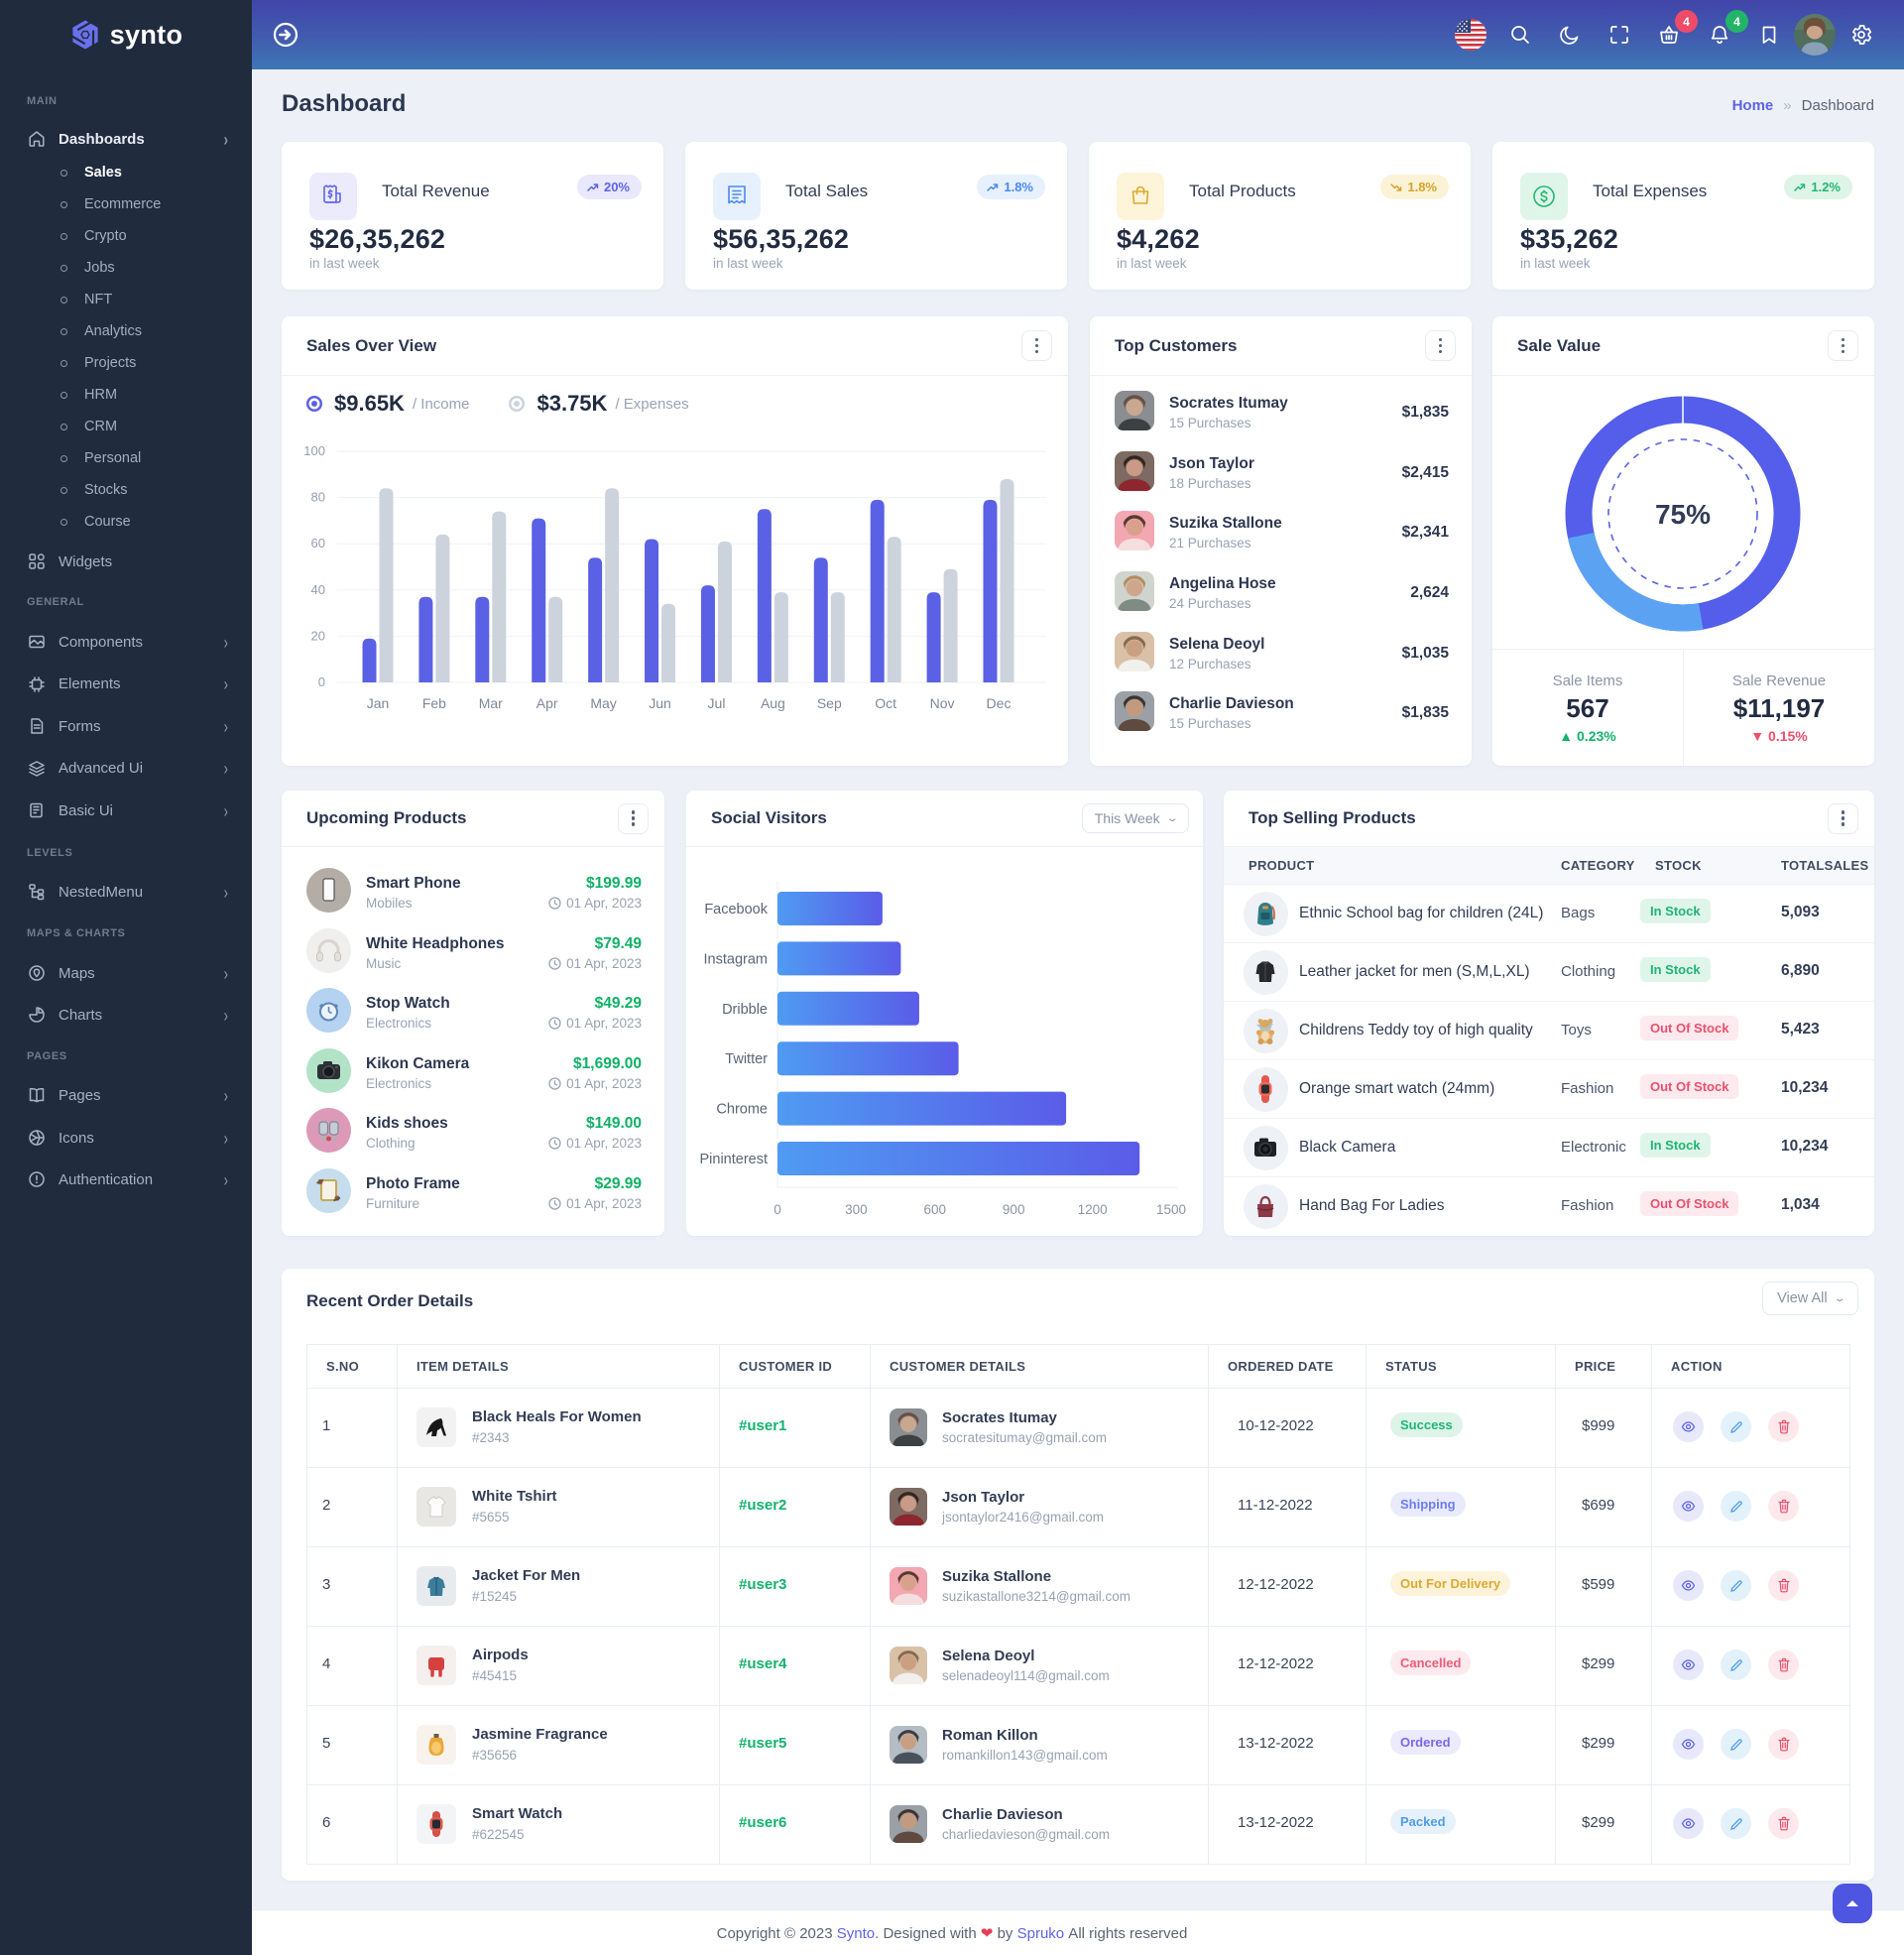 The width and height of the screenshot is (1904, 1955). Describe the element at coordinates (999, 703) in the screenshot. I see `svg-text: Dec` at that location.